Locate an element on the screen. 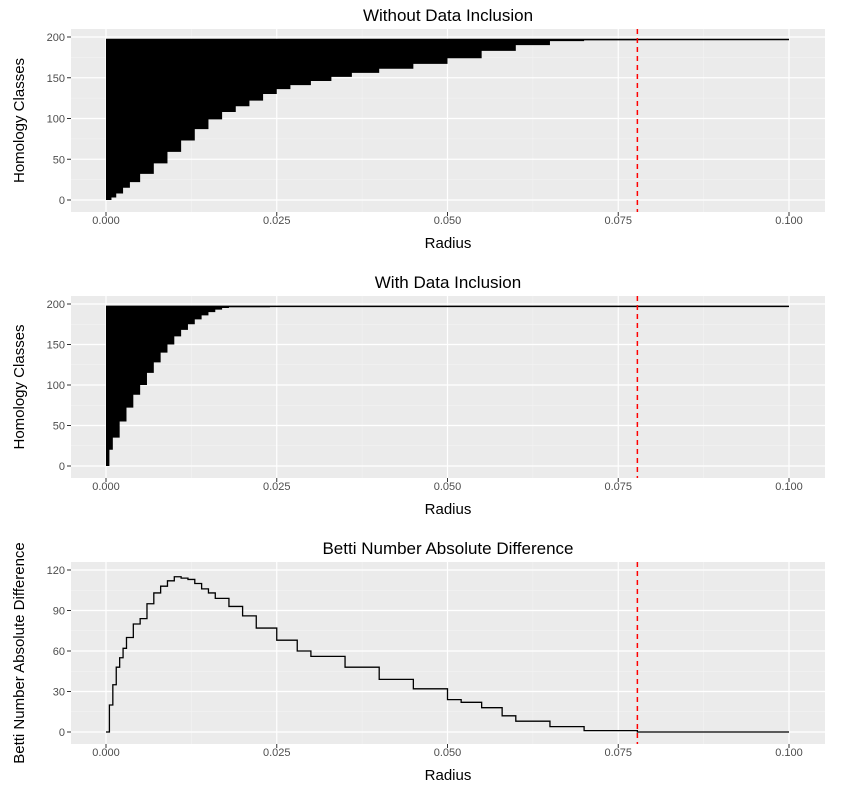 This screenshot has height=792, width=849. panel-title: Betti Number Absolute Difference is located at coordinates (447, 548).